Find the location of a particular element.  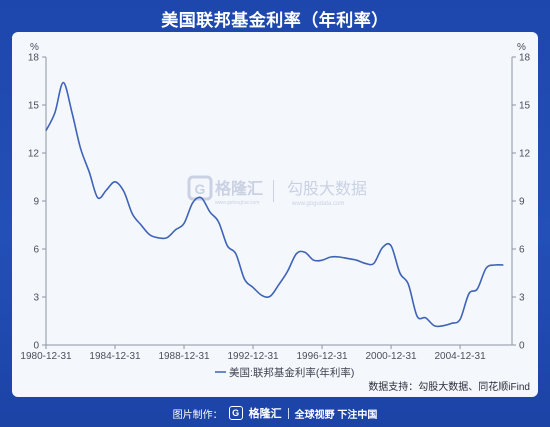

y-axis-right-unit: % is located at coordinates (521, 47).